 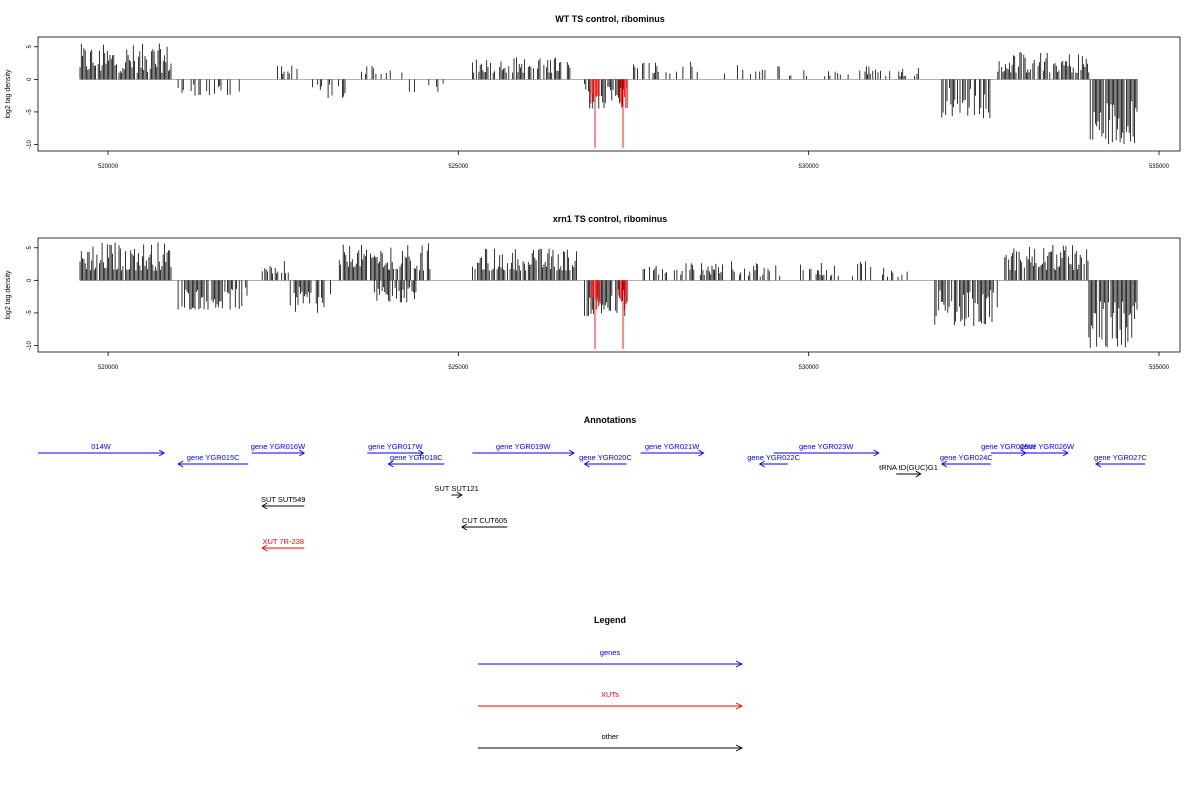 I want to click on annotation-feature: SUT SUT549, so click(x=283, y=502).